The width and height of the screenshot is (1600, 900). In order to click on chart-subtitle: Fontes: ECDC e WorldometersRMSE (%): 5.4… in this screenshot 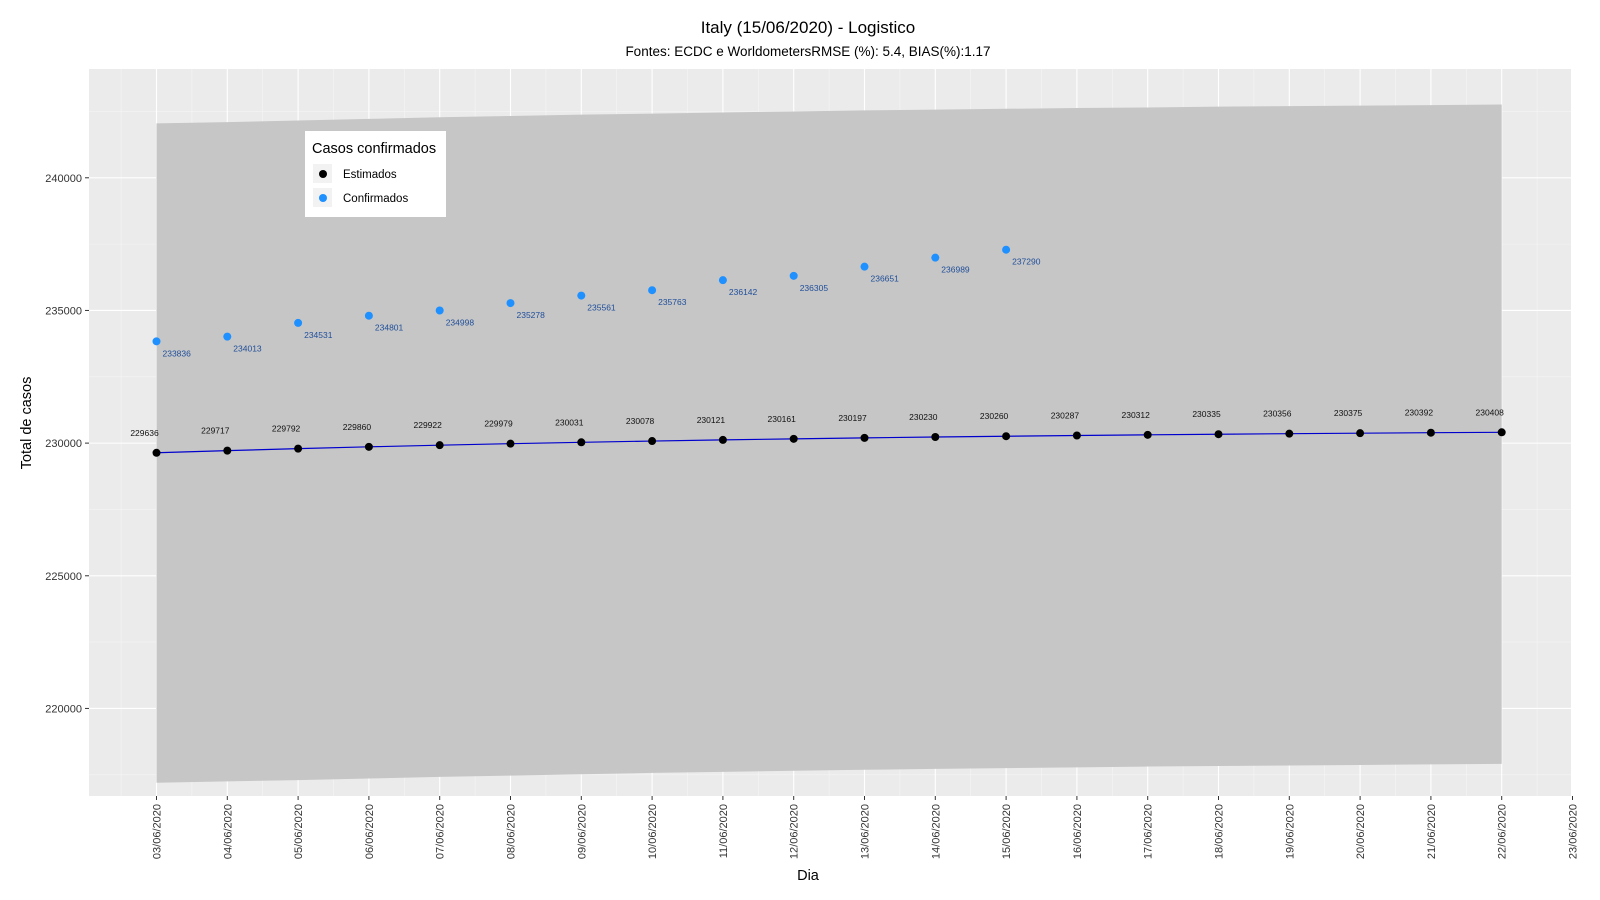, I will do `click(807, 51)`.